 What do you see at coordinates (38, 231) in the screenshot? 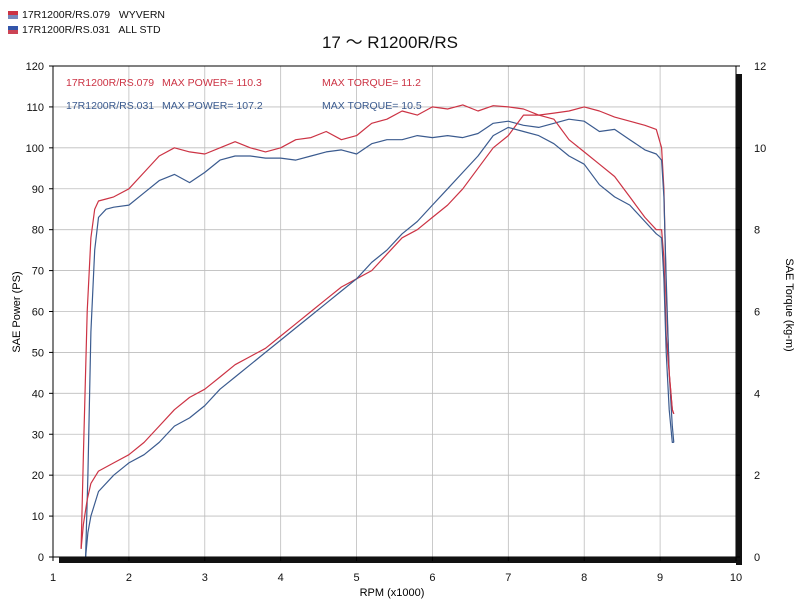
I see `y-tick-label: 80` at bounding box center [38, 231].